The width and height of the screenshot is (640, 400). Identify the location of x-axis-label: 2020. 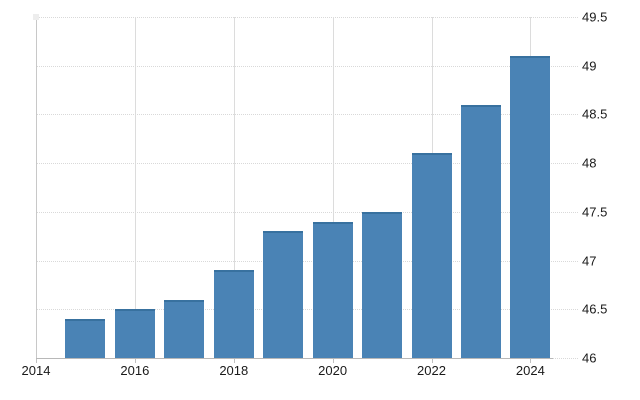
(333, 370).